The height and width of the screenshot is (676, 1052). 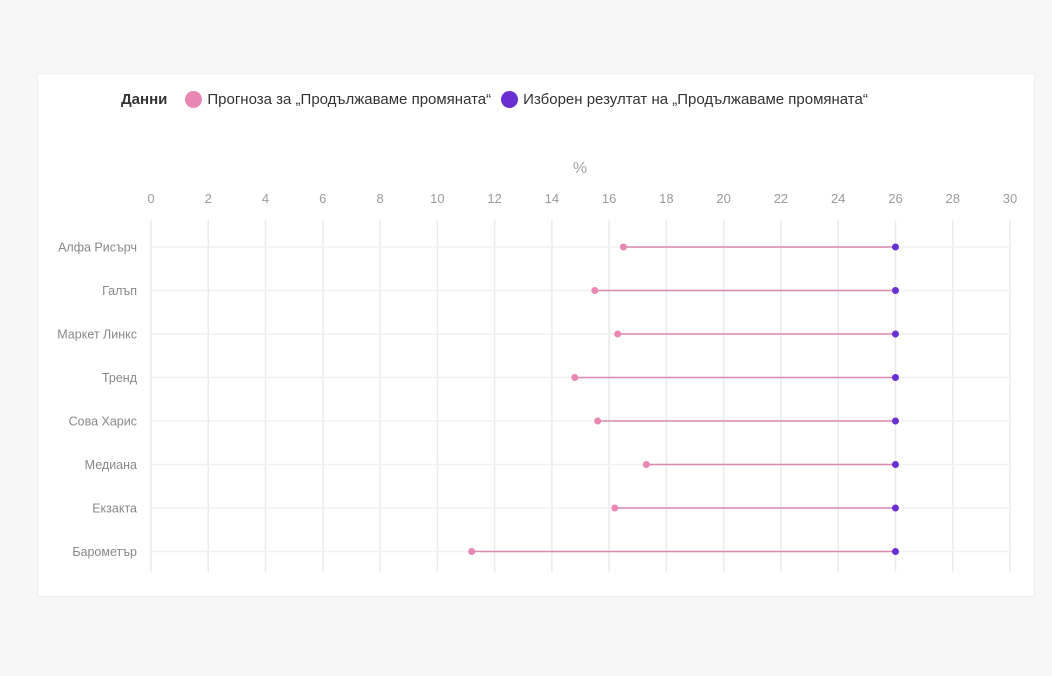 What do you see at coordinates (208, 198) in the screenshot?
I see `x-tick-label-2: 2` at bounding box center [208, 198].